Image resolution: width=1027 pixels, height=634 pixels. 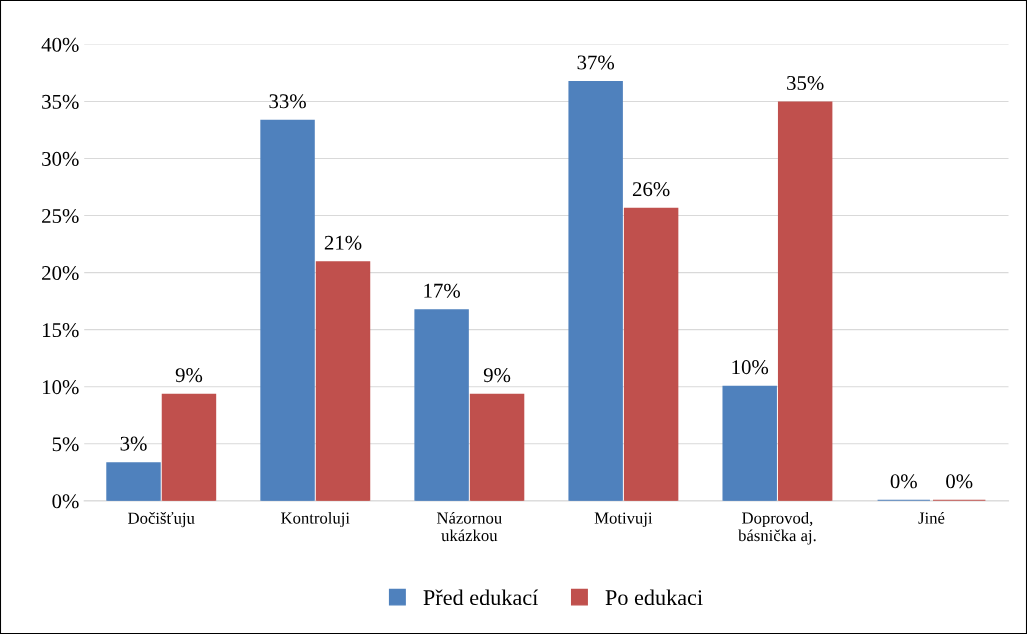 What do you see at coordinates (481, 597) in the screenshot?
I see `legend-label: Před edukací` at bounding box center [481, 597].